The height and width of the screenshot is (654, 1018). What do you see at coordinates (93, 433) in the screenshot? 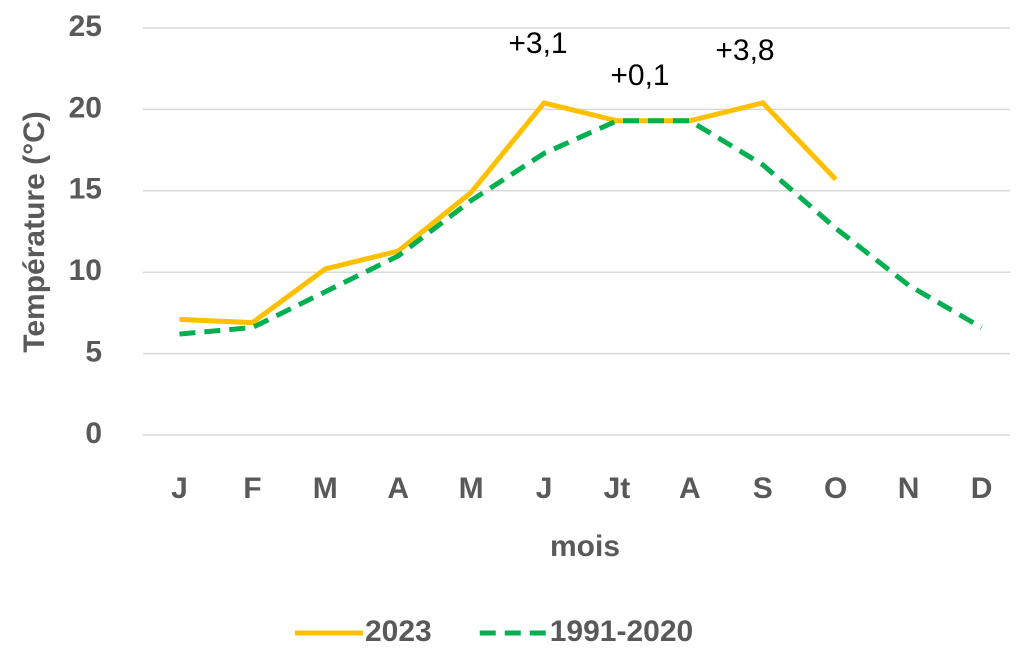
I see `y-tick-label: 0` at bounding box center [93, 433].